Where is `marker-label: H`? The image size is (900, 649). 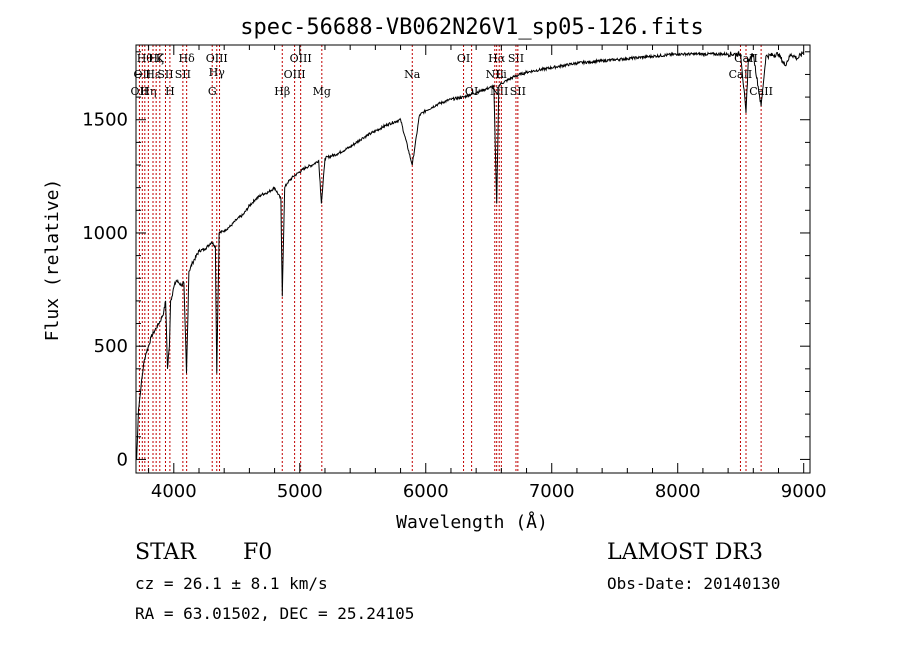
marker-label: H is located at coordinates (170, 91).